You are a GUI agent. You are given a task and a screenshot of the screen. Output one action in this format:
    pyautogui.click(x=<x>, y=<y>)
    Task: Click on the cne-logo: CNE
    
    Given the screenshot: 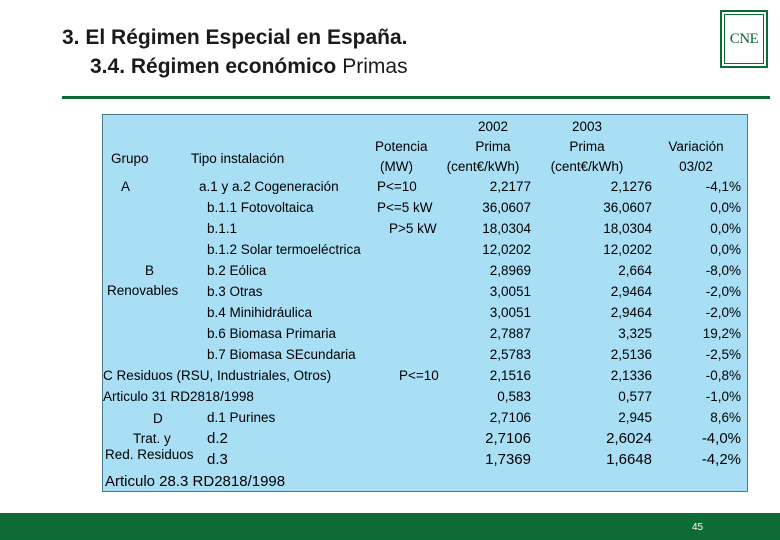 What is the action you would take?
    pyautogui.click(x=744, y=39)
    